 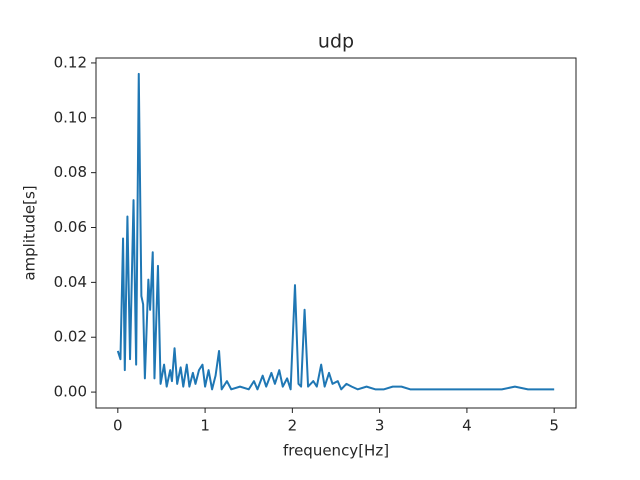 I want to click on x-tick-label: 5, so click(x=554, y=426).